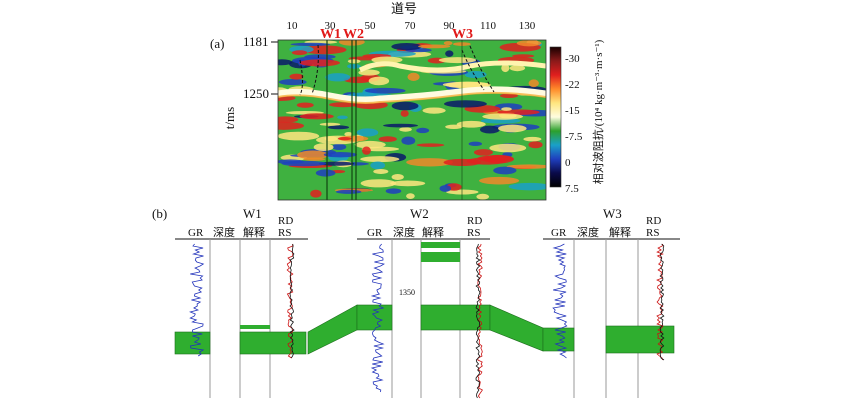 The height and width of the screenshot is (405, 850). What do you see at coordinates (371, 26) in the screenshot?
I see `trace-tick-50: 50` at bounding box center [371, 26].